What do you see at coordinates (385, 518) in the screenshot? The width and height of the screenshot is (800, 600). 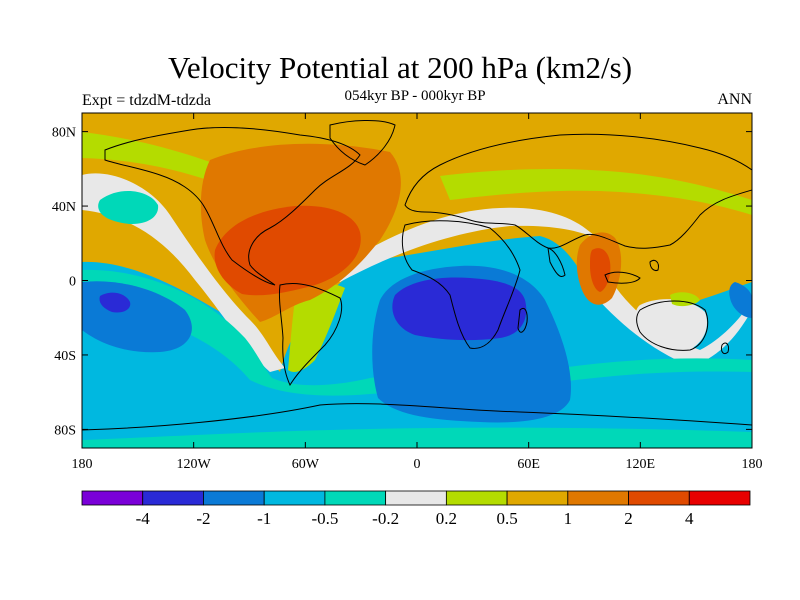 I see `colorbar-label: -0.2` at bounding box center [385, 518].